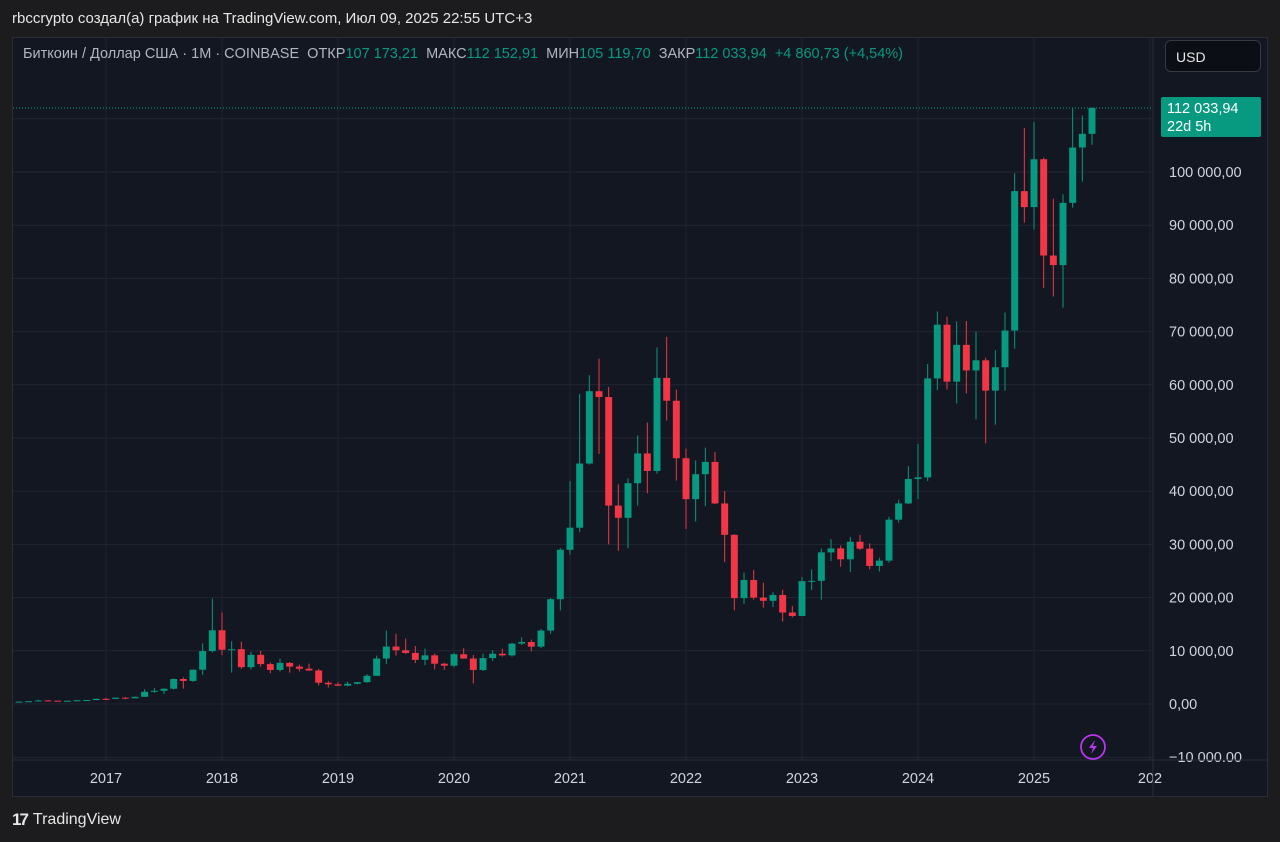 The width and height of the screenshot is (1280, 842). What do you see at coordinates (222, 779) in the screenshot?
I see `date-tick-label: 2018` at bounding box center [222, 779].